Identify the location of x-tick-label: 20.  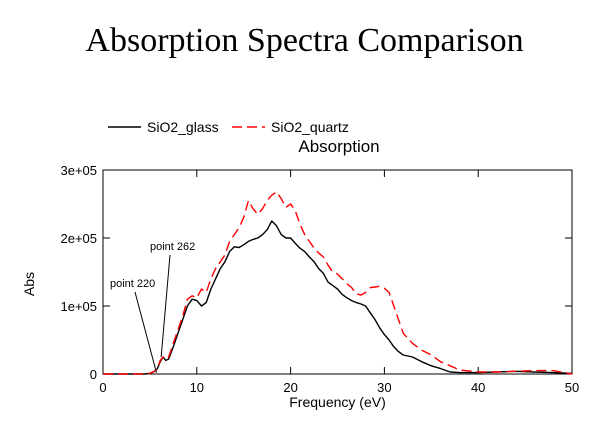
(290, 387).